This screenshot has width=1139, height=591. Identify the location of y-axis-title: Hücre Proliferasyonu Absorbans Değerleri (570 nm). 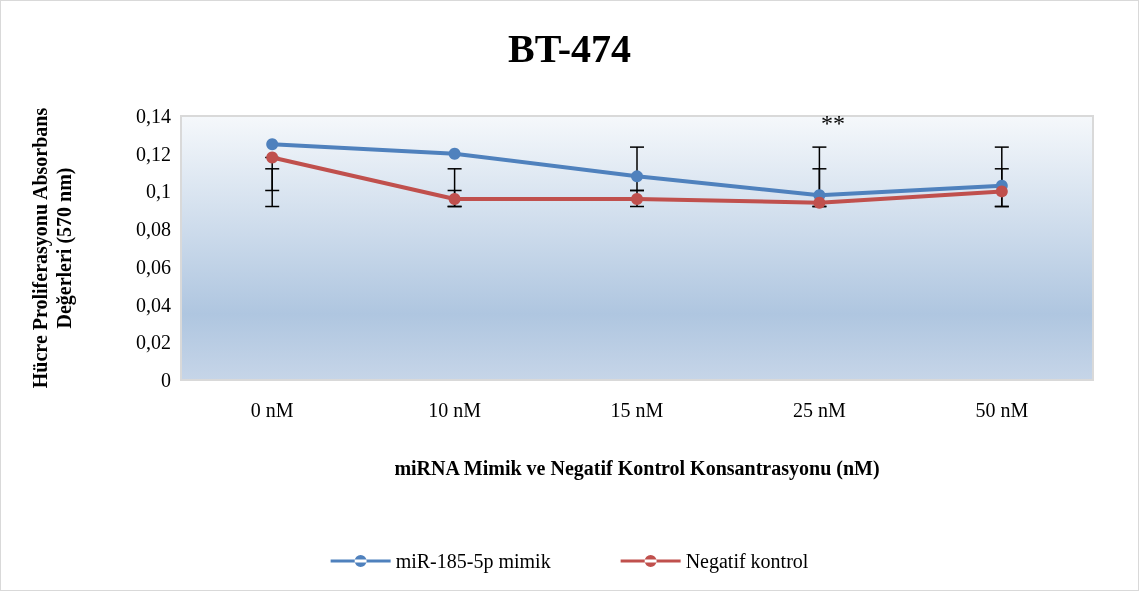
(52, 248).